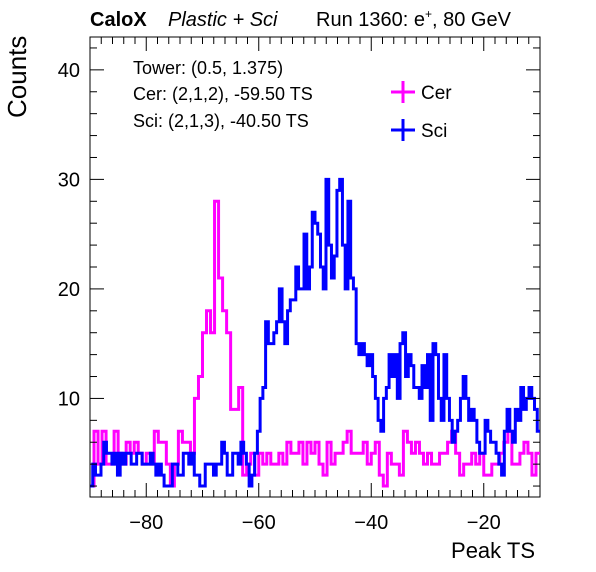 The width and height of the screenshot is (596, 572). I want to click on legend-label-cer: Cer, so click(436, 93).